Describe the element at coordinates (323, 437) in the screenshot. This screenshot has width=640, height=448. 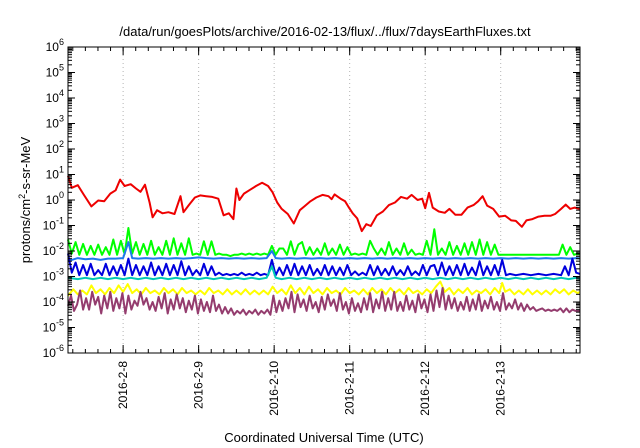
I see `x-axis-label: Coordinated Universal Time (UTC)` at that location.